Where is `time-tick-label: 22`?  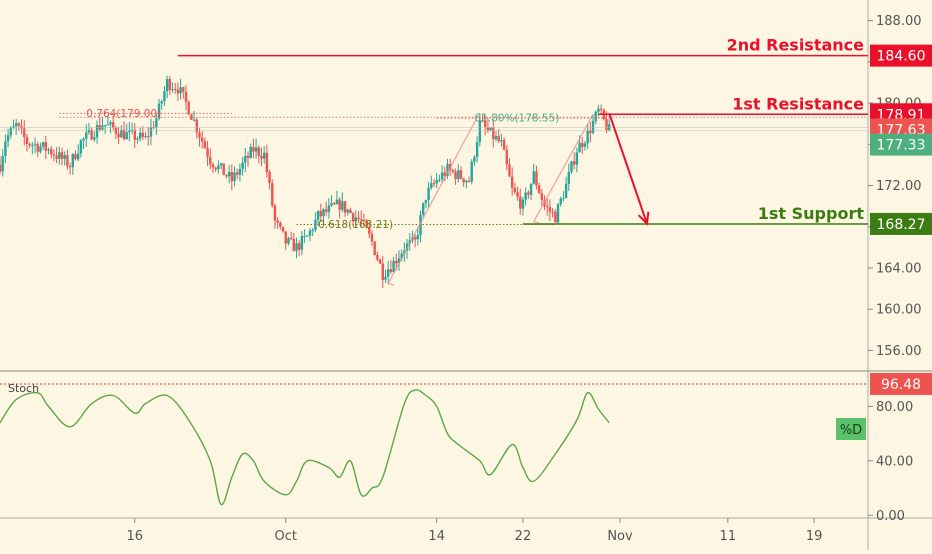 time-tick-label: 22 is located at coordinates (523, 536).